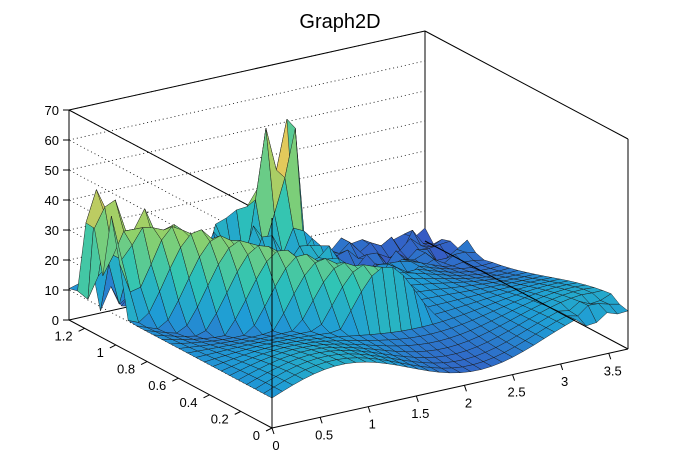 The width and height of the screenshot is (696, 472). Describe the element at coordinates (64, 335) in the screenshot. I see `y-tick-label: 1.2` at that location.